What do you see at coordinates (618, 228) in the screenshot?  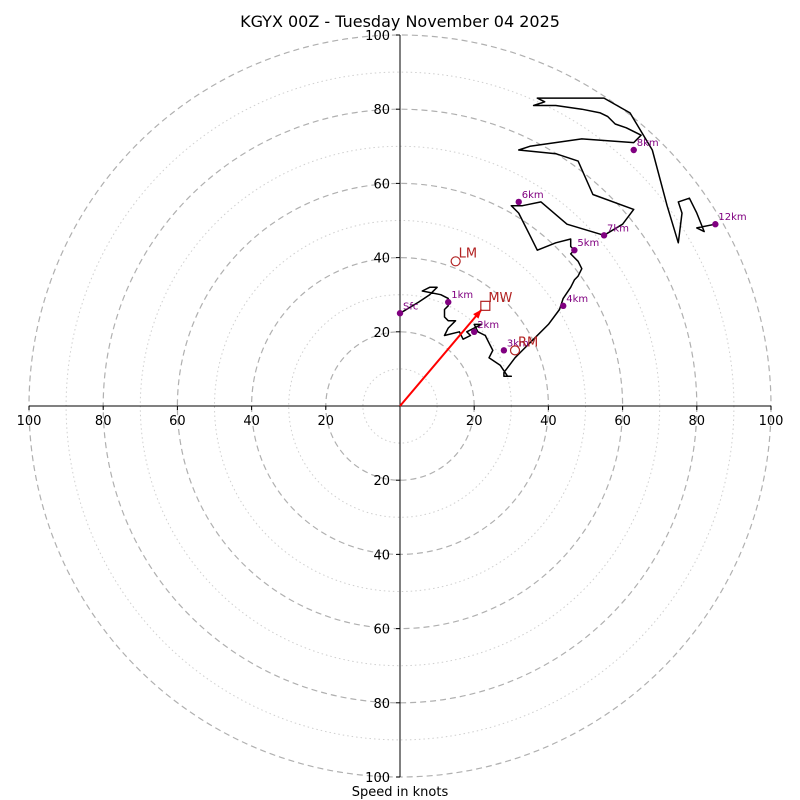 I see `height-marker-label: 7km` at bounding box center [618, 228].